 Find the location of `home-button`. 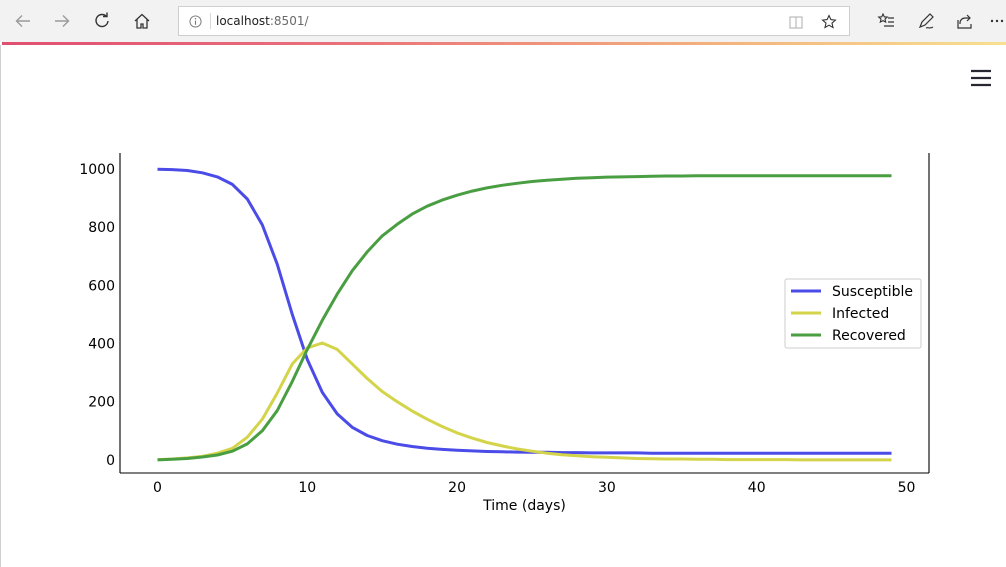

home-button is located at coordinates (142, 21).